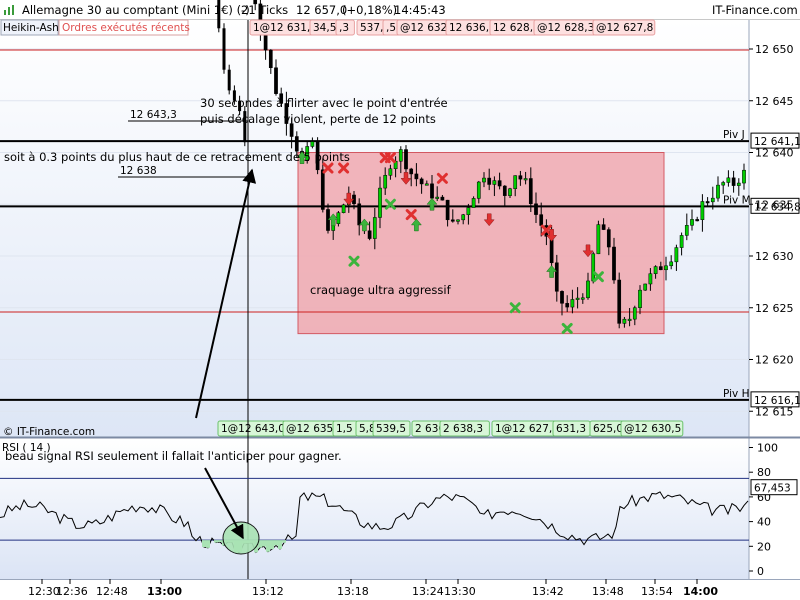  Describe the element at coordinates (737, 200) in the screenshot. I see `pivot-name: Piv M` at that location.